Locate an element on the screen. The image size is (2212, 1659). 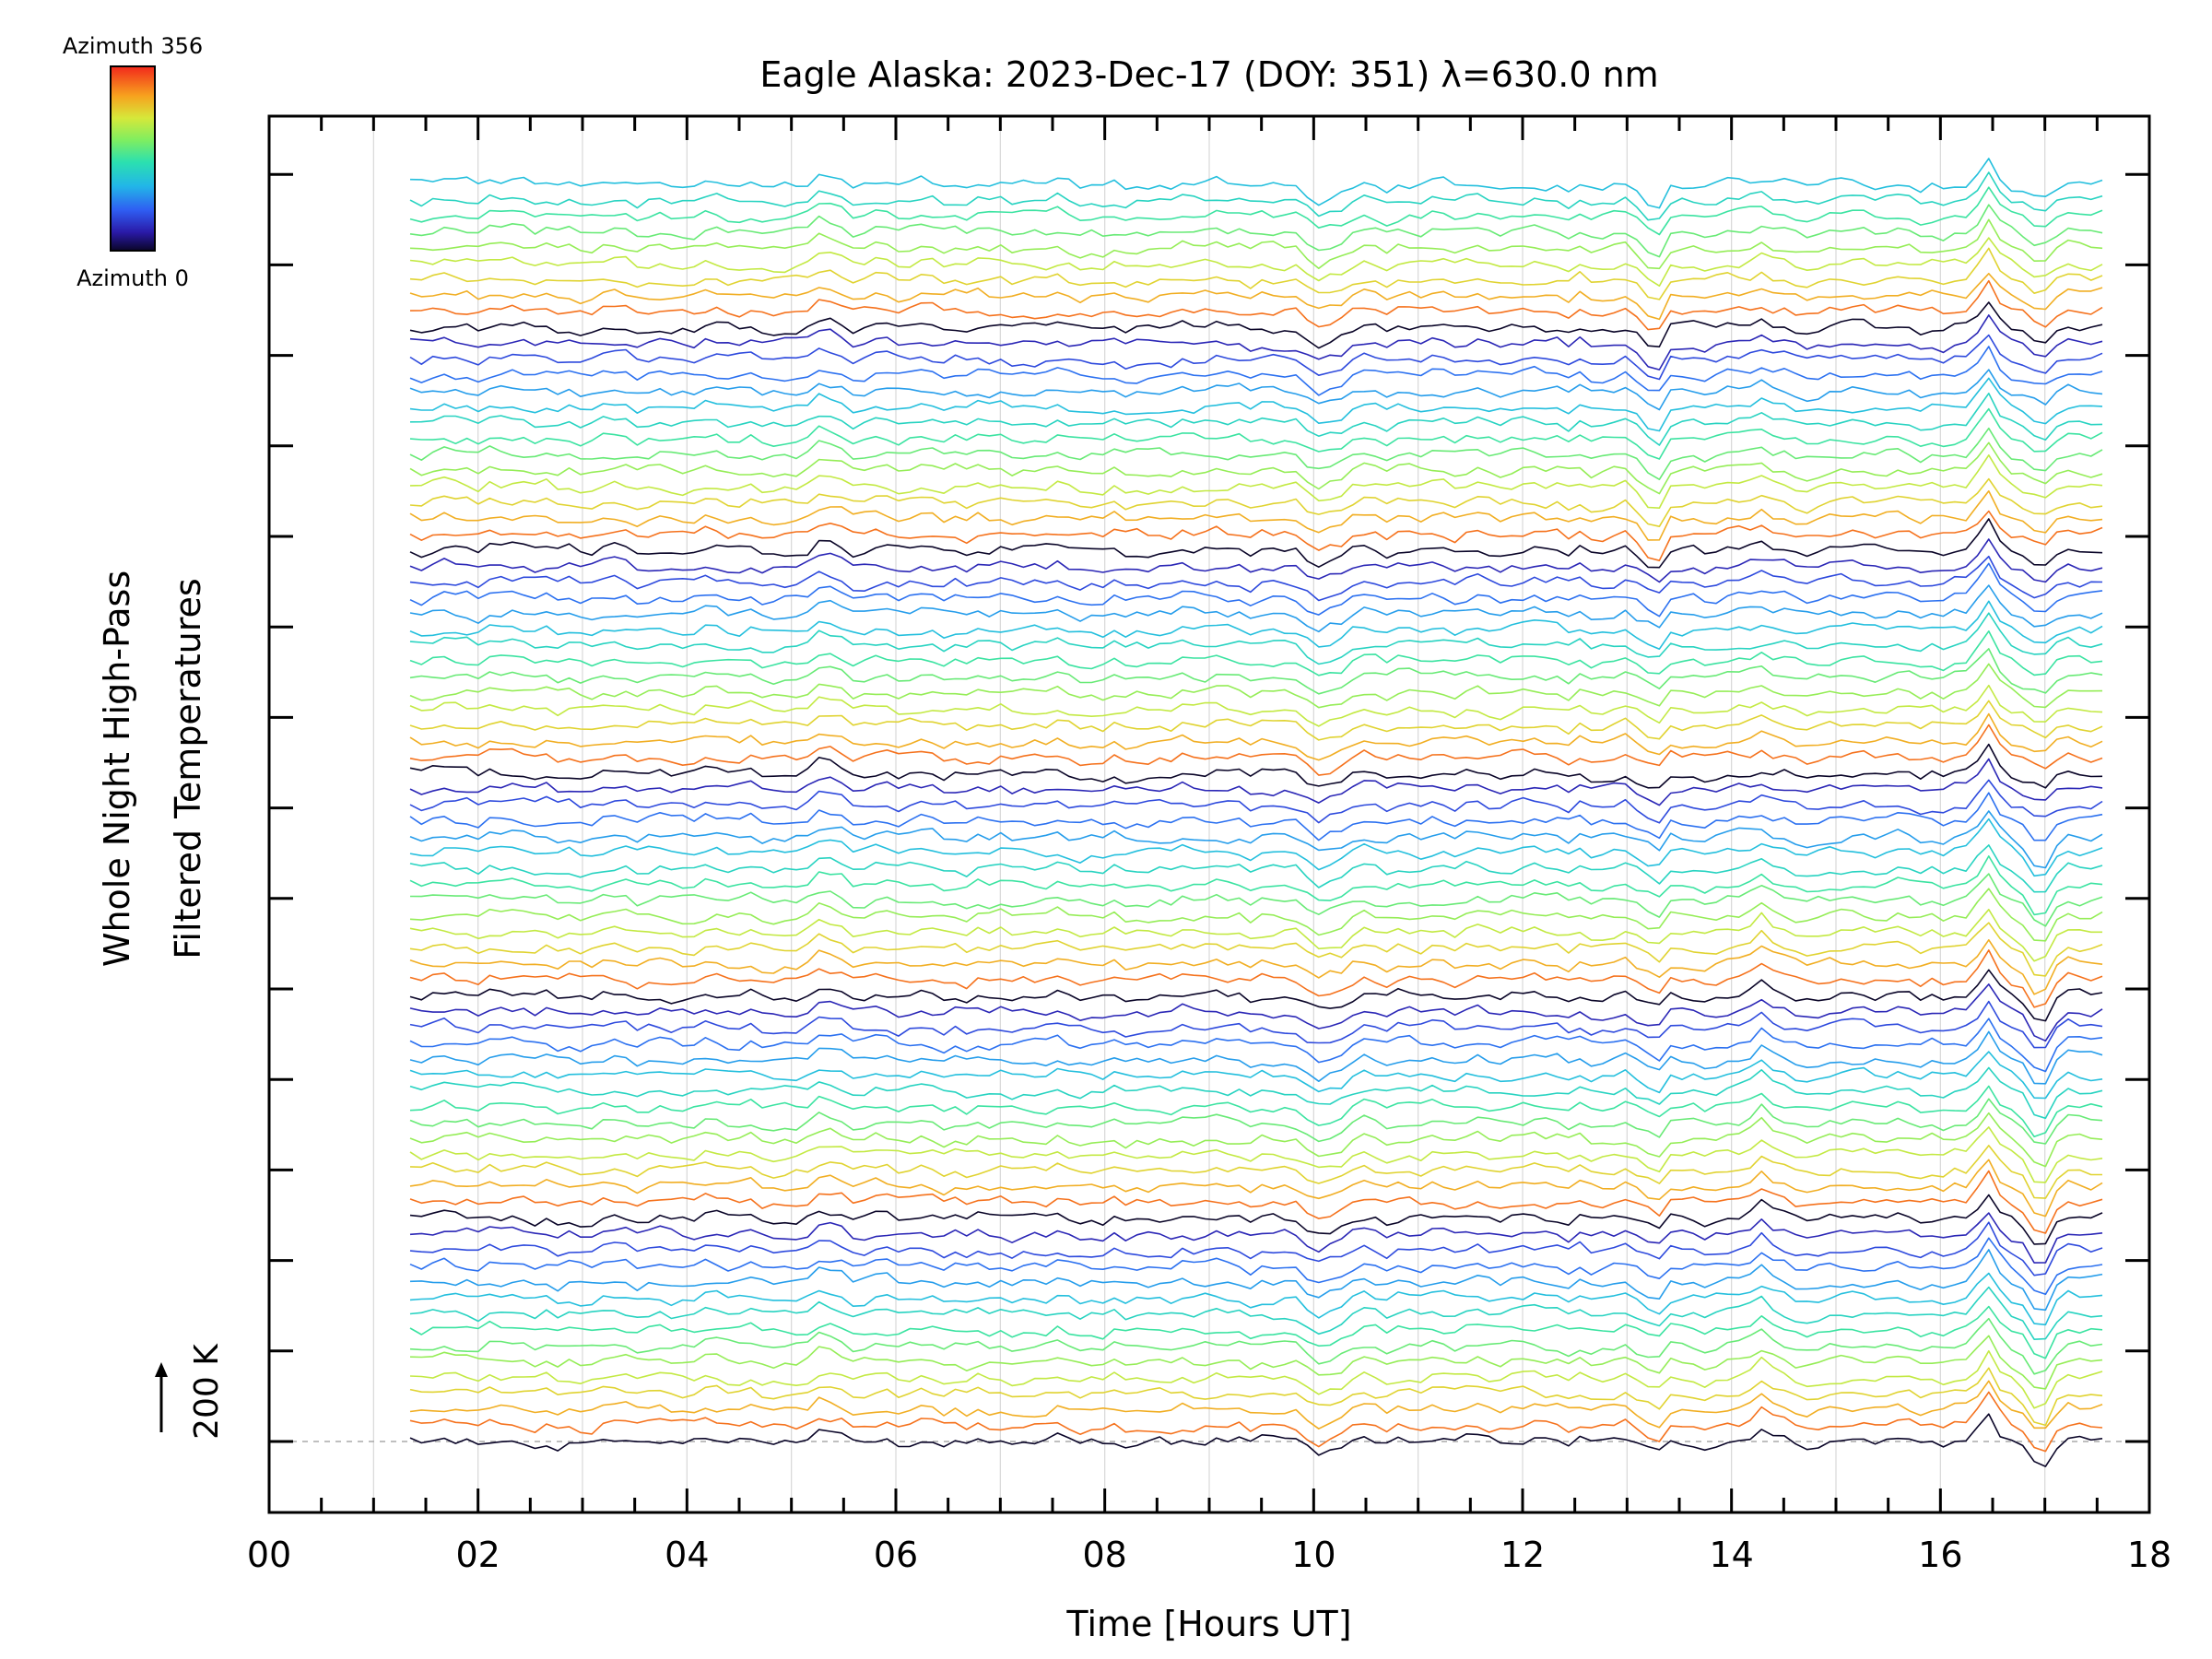
x-tick-label: 16 is located at coordinates (1940, 1555).